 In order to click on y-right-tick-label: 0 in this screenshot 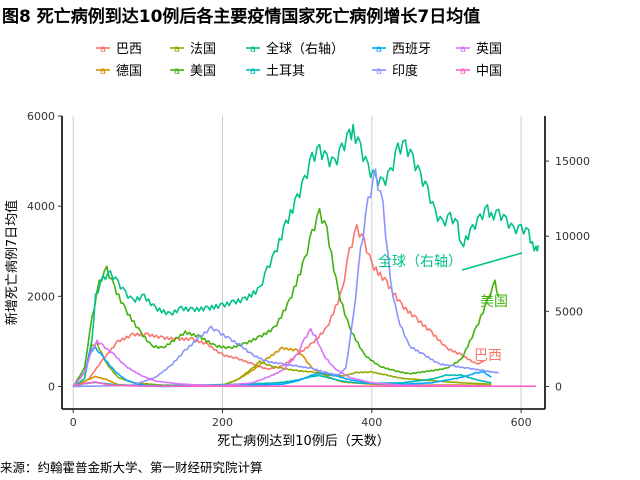, I will do `click(558, 386)`.